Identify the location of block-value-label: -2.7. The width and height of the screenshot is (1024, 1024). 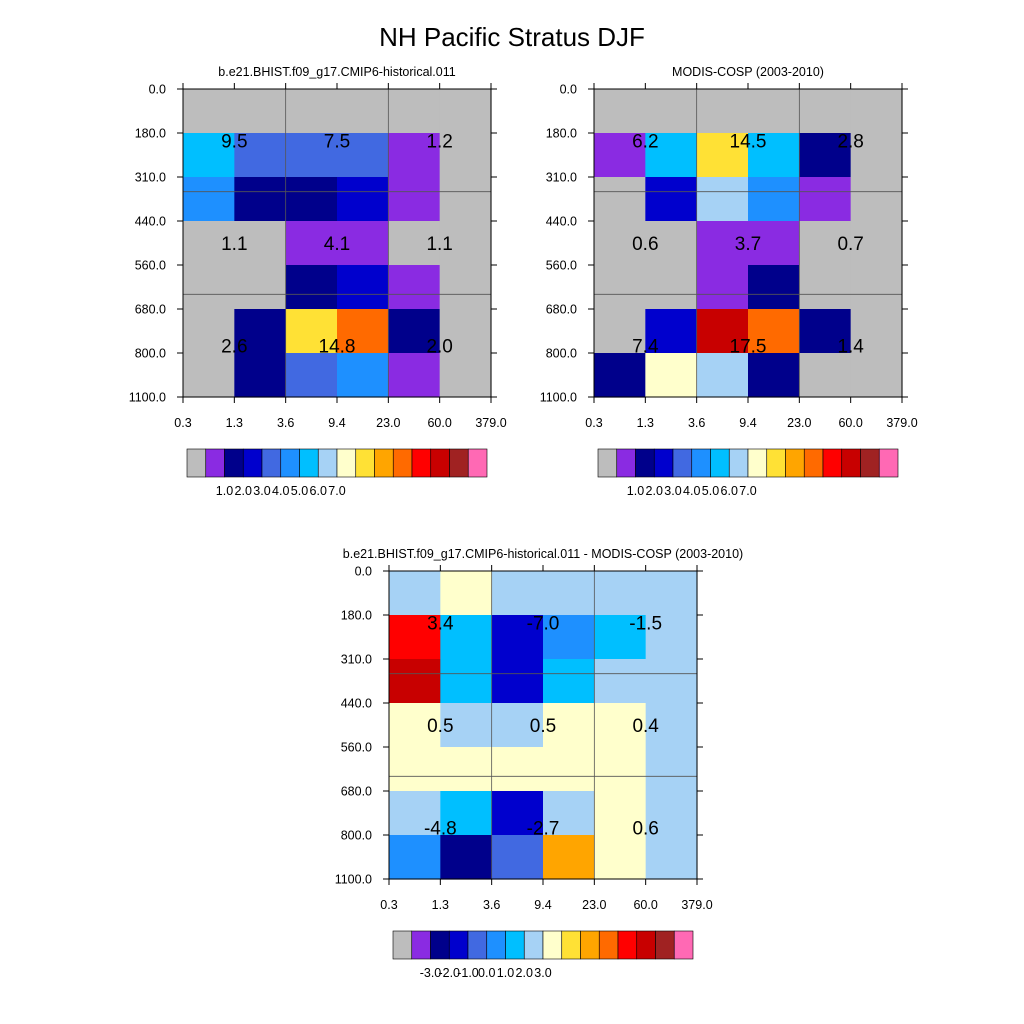
(543, 829).